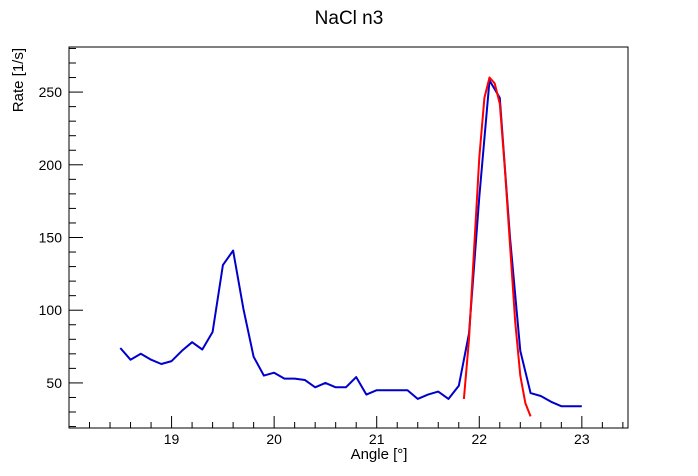 The width and height of the screenshot is (698, 476). What do you see at coordinates (274, 439) in the screenshot?
I see `x-tick-label: 20` at bounding box center [274, 439].